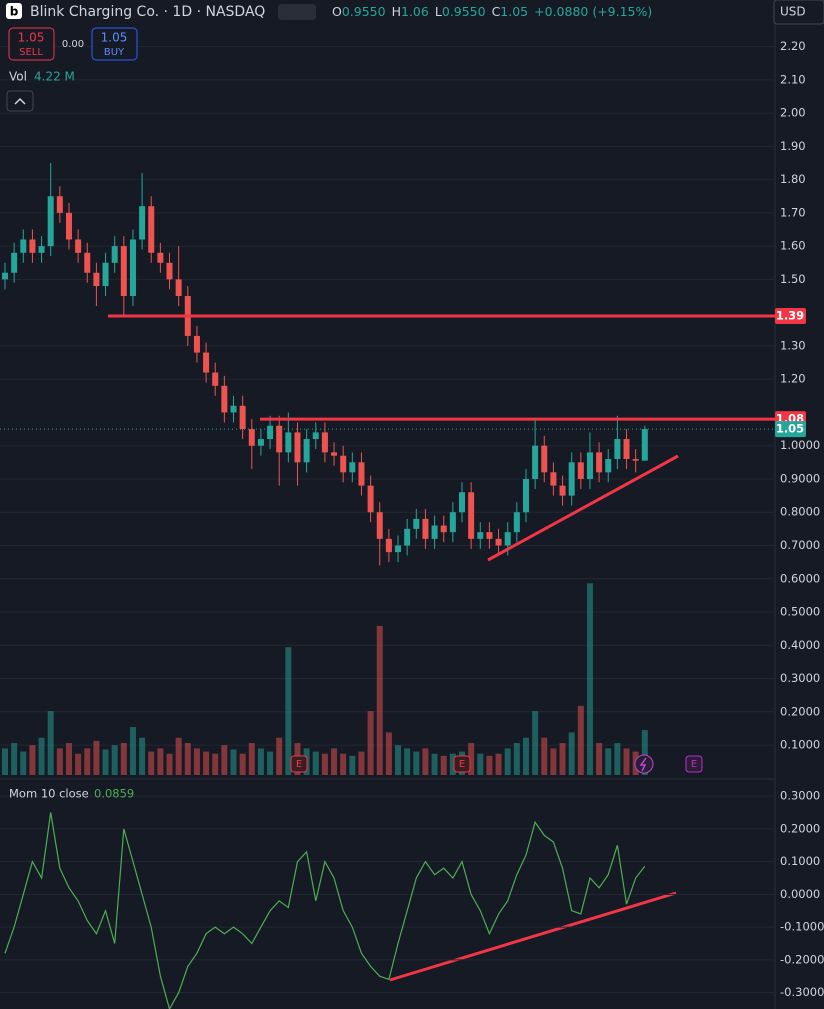 This screenshot has width=824, height=1009. What do you see at coordinates (415, 11) in the screenshot?
I see `ohlc-value: 1.06` at bounding box center [415, 11].